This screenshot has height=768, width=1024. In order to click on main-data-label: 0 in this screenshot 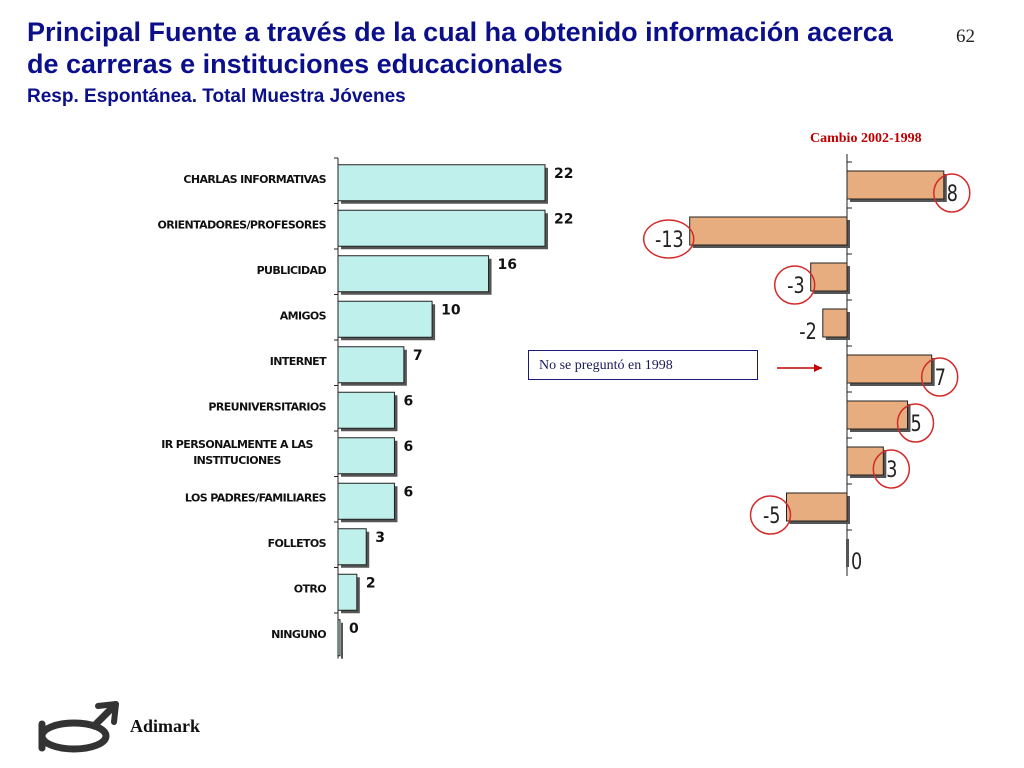, I will do `click(354, 629)`.